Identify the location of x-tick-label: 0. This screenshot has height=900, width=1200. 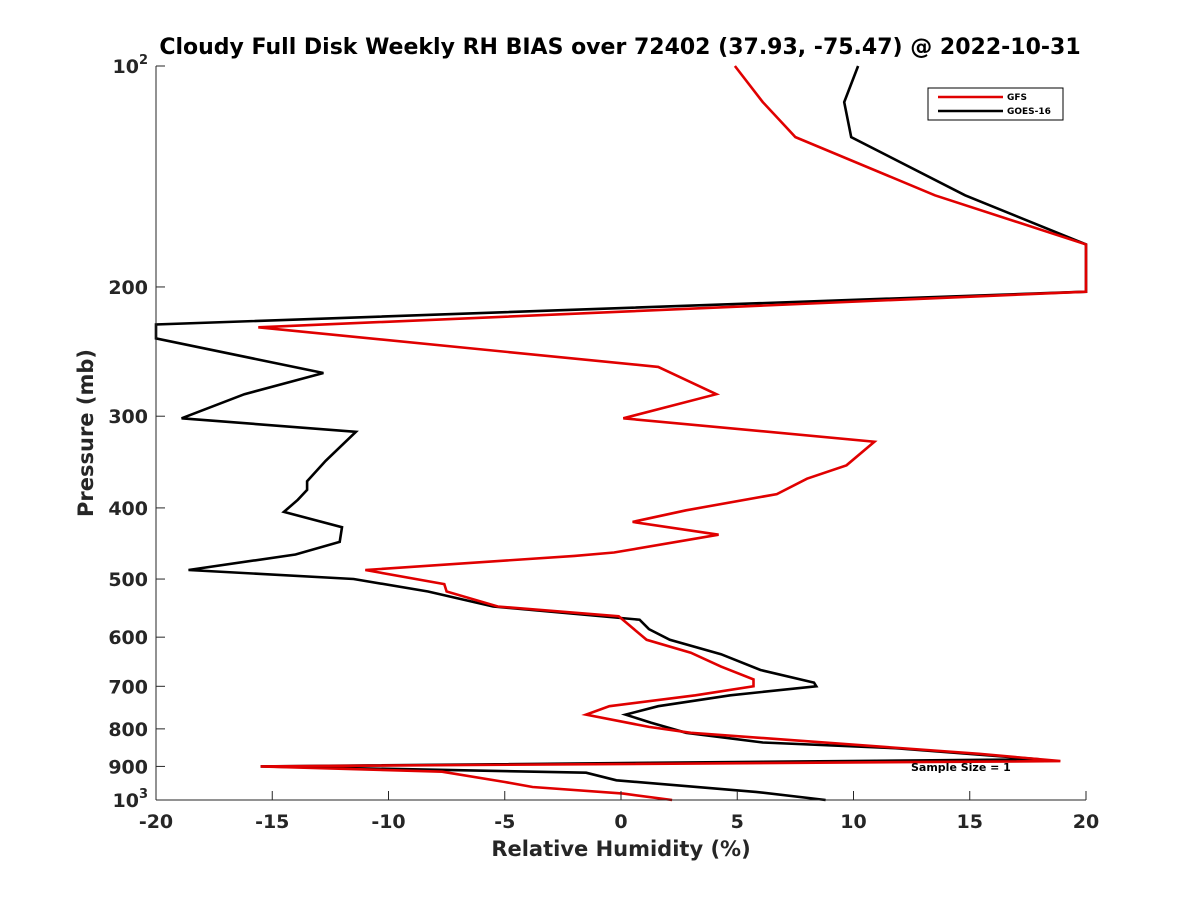
(620, 822).